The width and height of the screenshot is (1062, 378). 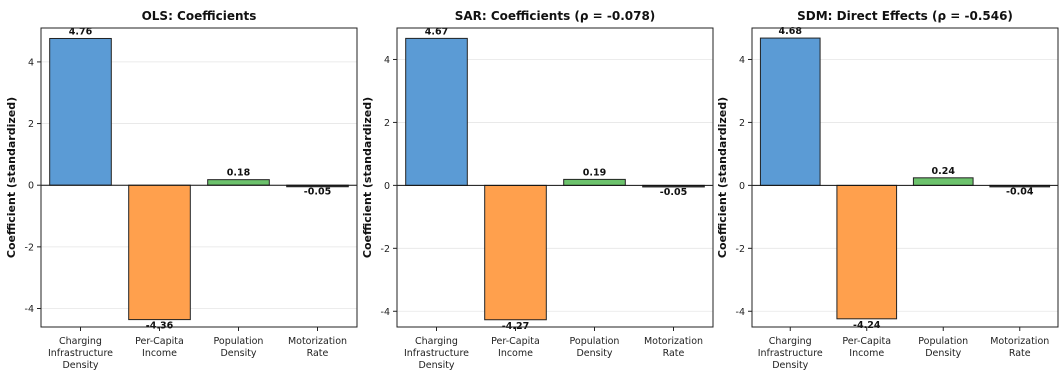 I want to click on chart-title: OLS: Coefficients, so click(x=199, y=16).